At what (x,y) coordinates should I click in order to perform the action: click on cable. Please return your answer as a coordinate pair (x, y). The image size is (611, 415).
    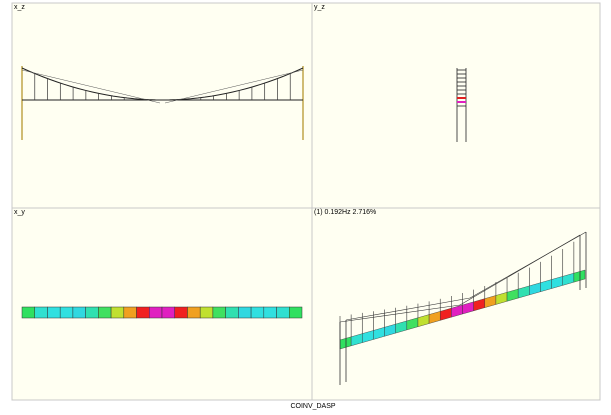
    Looking at the image, I should click on (162, 84).